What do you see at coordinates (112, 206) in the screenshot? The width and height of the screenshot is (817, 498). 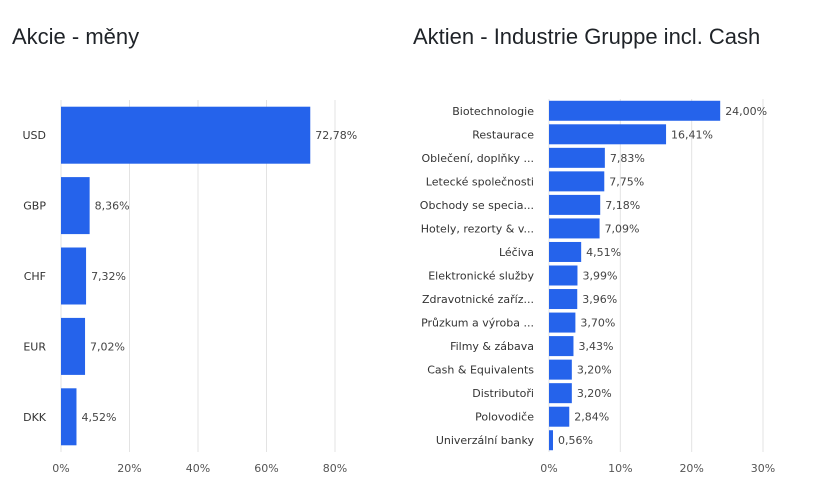 I see `currency-value-label: 8,36%` at bounding box center [112, 206].